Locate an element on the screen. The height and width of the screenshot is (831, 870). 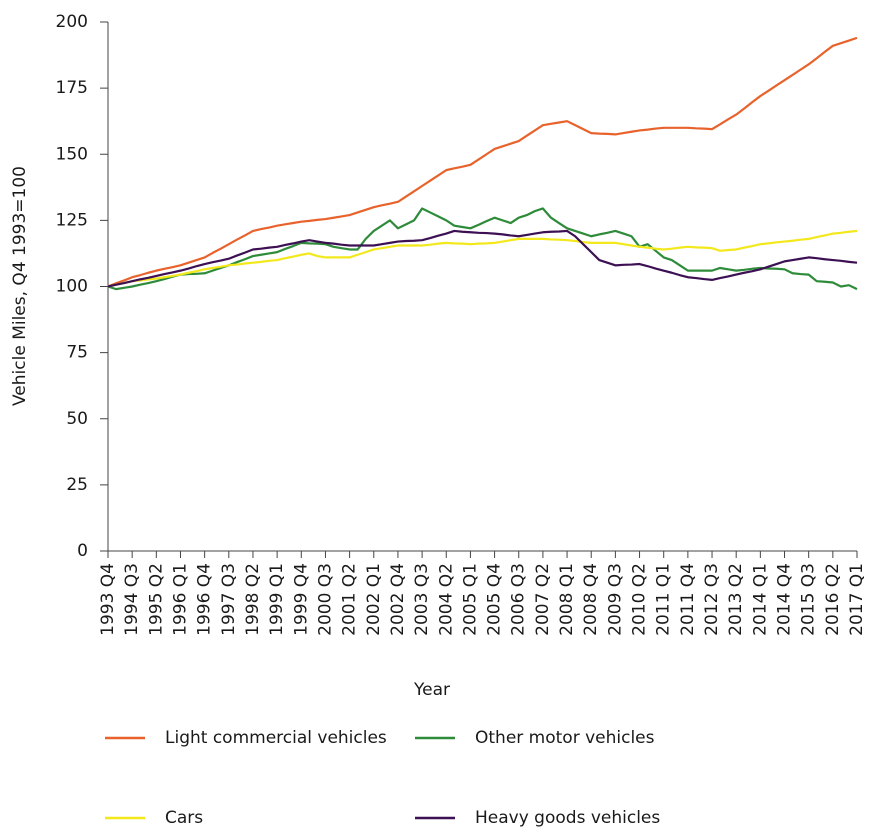
x-tick-label: 2005 Q1 is located at coordinates (470, 599).